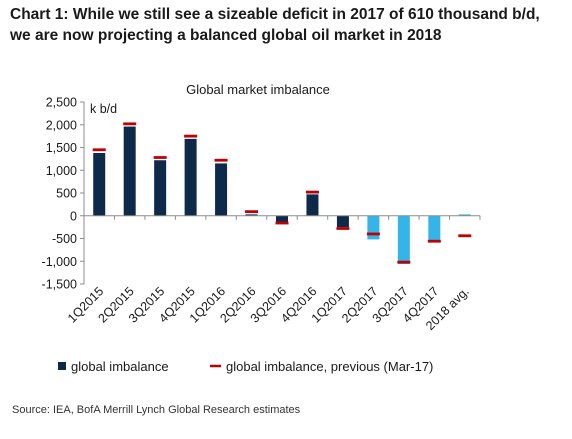 This screenshot has height=439, width=572. I want to click on y-tick-label: 500, so click(66, 194).